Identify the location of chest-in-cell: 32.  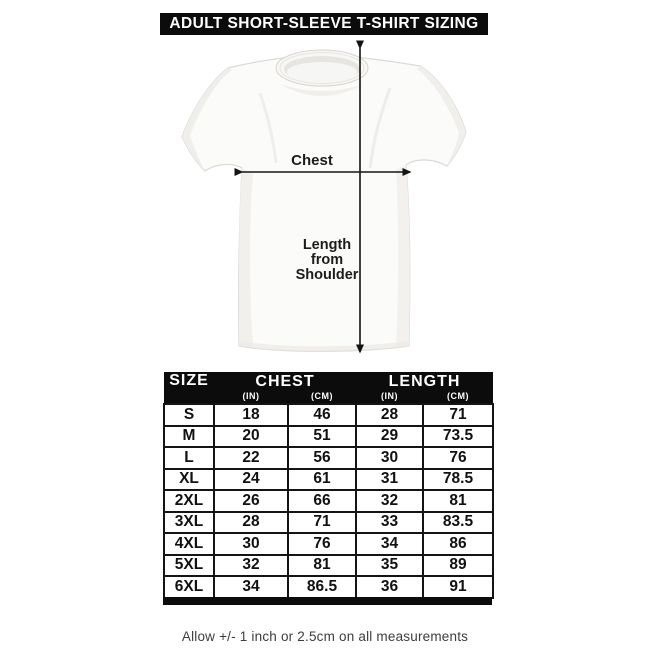
(251, 565).